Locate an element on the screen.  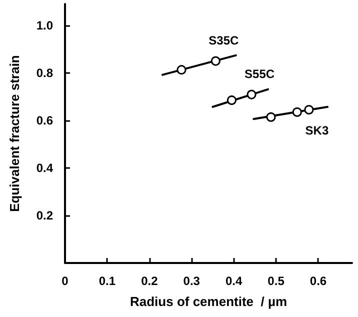
x-tick-label: 0.4 is located at coordinates (233, 281).